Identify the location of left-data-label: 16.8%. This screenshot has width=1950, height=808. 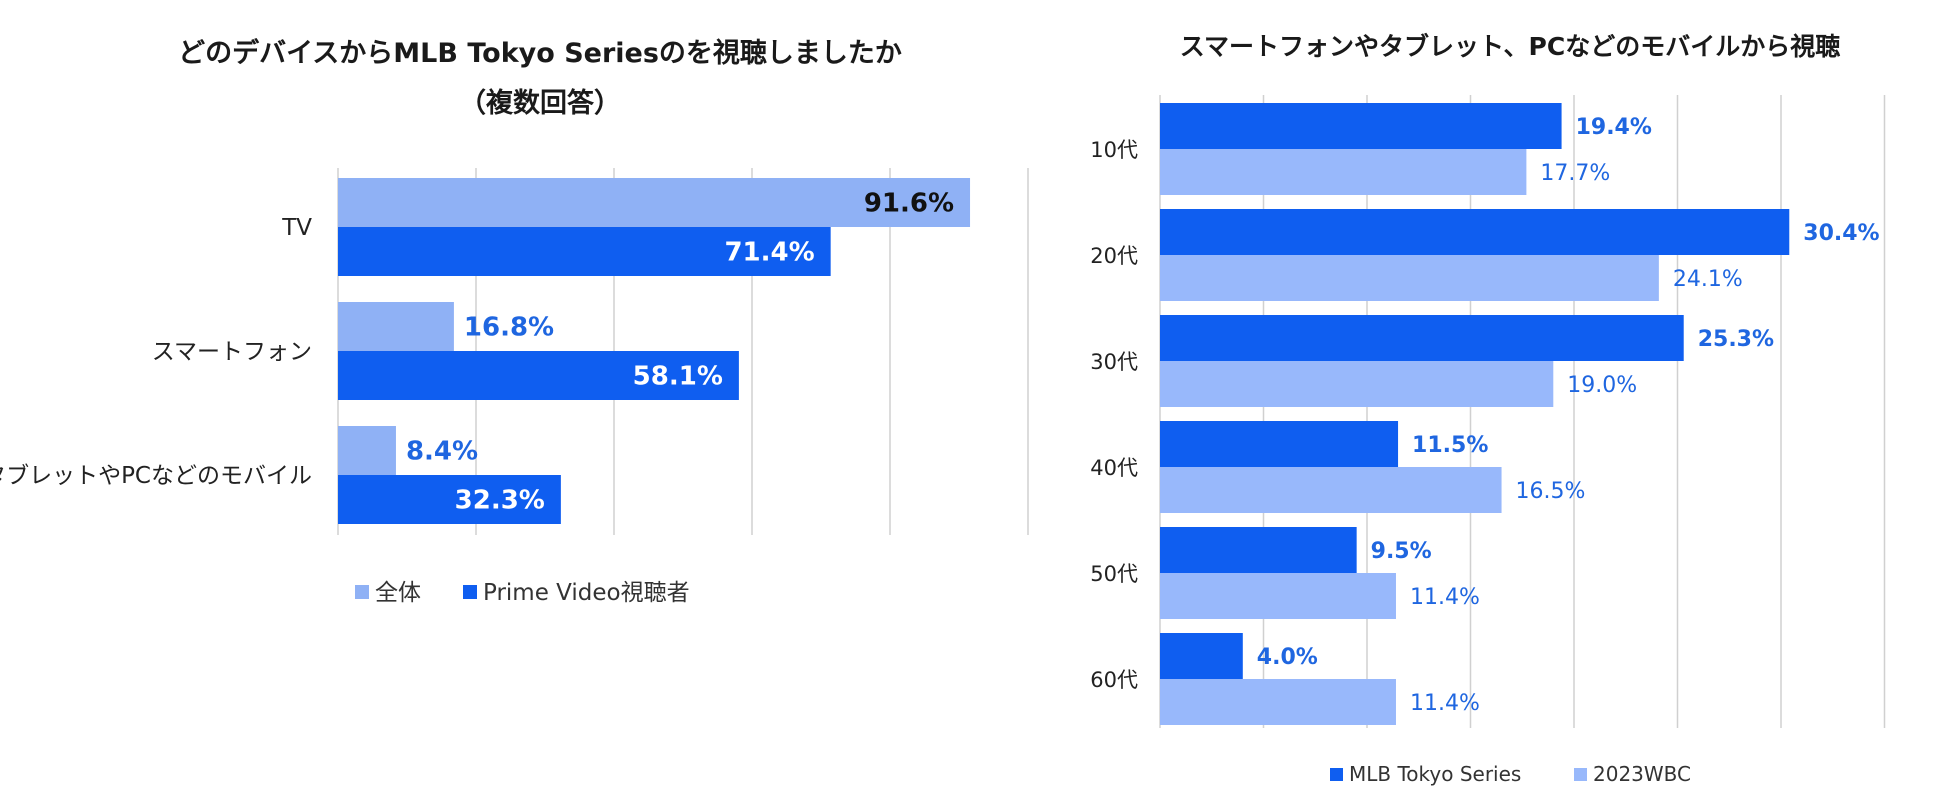
(509, 328).